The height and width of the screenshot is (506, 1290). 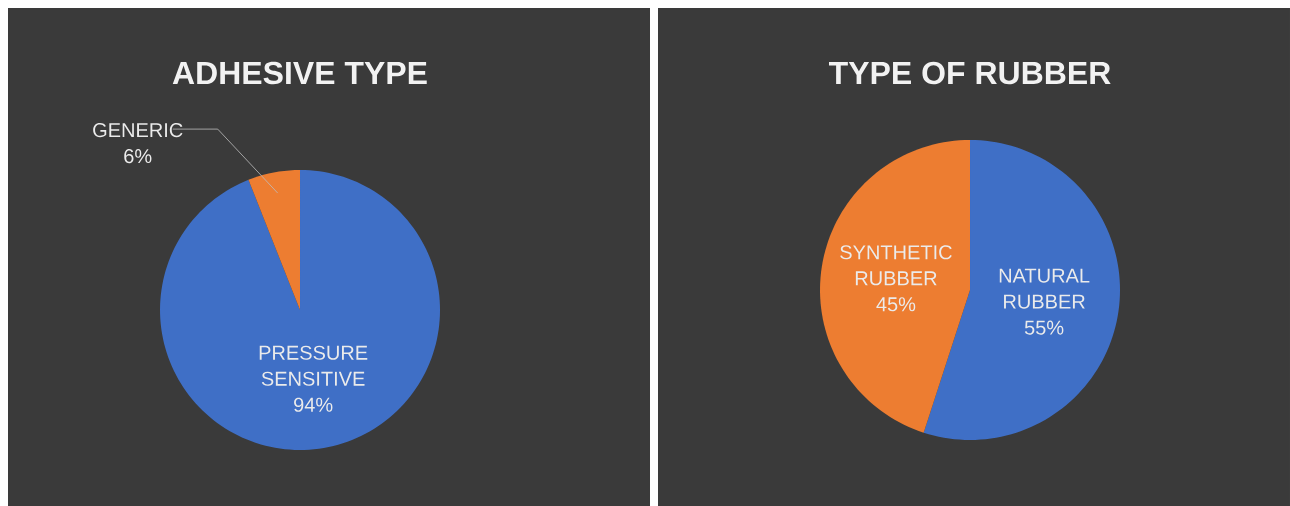 I want to click on slice-label: GENERIC, so click(x=138, y=130).